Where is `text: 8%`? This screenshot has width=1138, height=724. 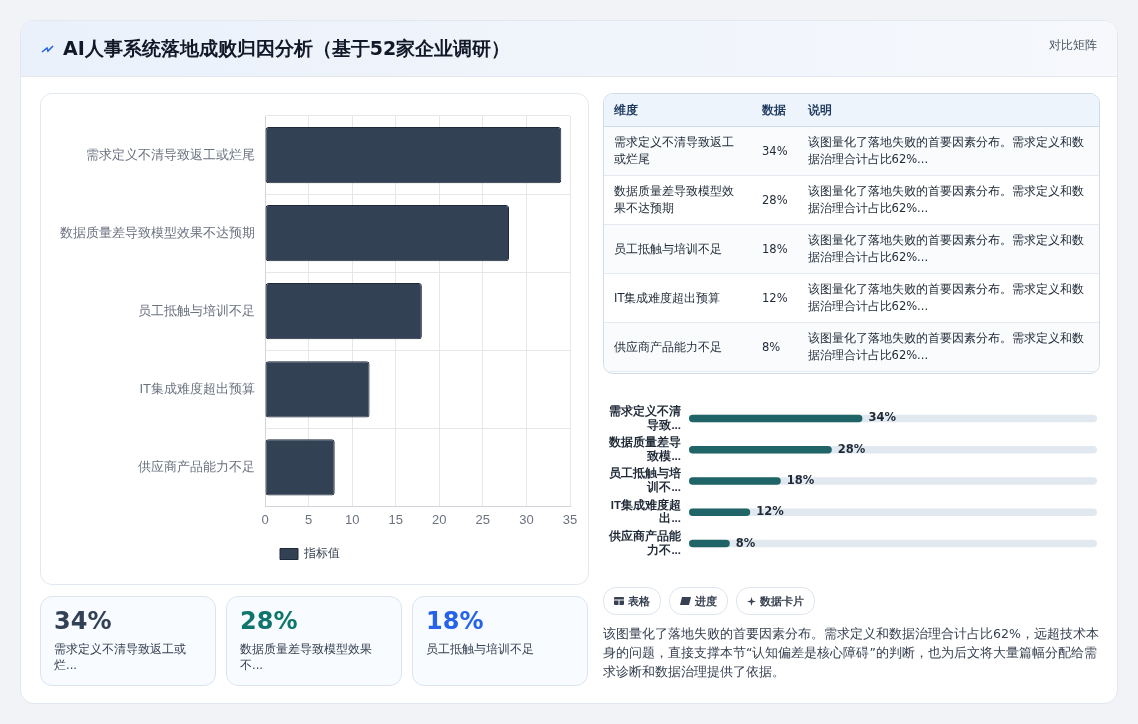
text: 8% is located at coordinates (771, 346).